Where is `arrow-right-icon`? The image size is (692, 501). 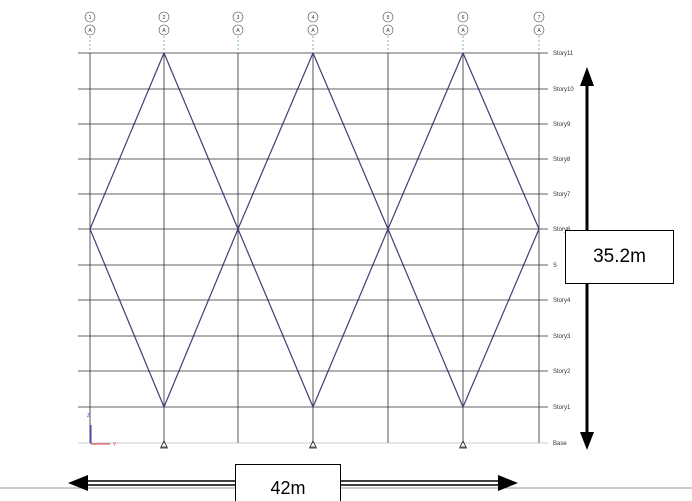
arrow-right-icon is located at coordinates (508, 483).